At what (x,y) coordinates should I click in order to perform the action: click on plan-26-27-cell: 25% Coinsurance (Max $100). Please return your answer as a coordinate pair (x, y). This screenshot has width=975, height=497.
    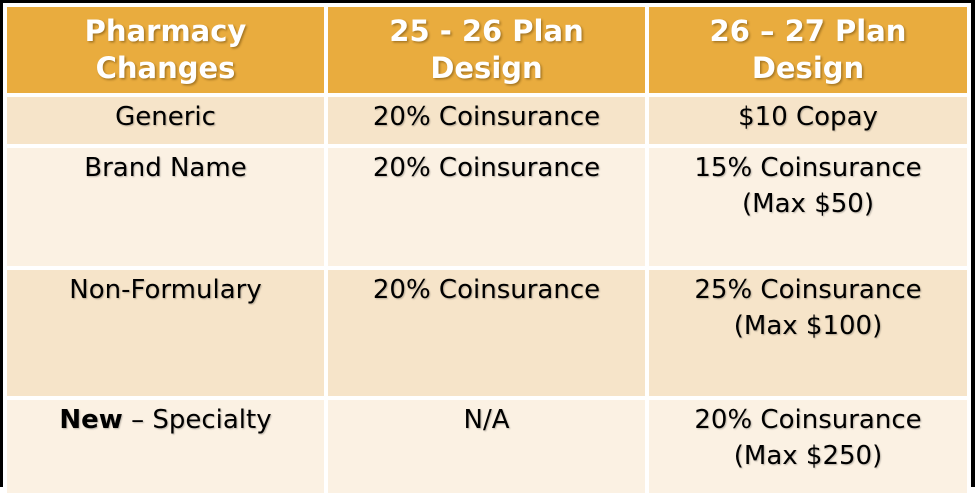
    Looking at the image, I should click on (808, 333).